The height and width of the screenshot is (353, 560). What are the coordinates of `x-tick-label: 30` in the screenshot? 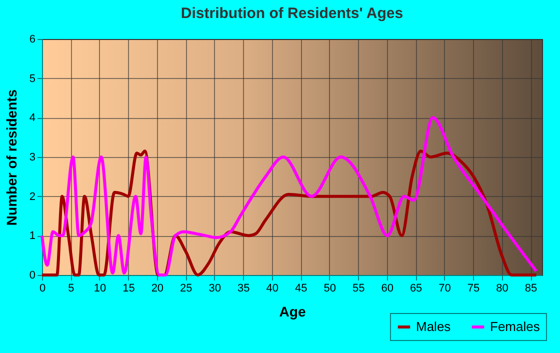 It's located at (215, 288).